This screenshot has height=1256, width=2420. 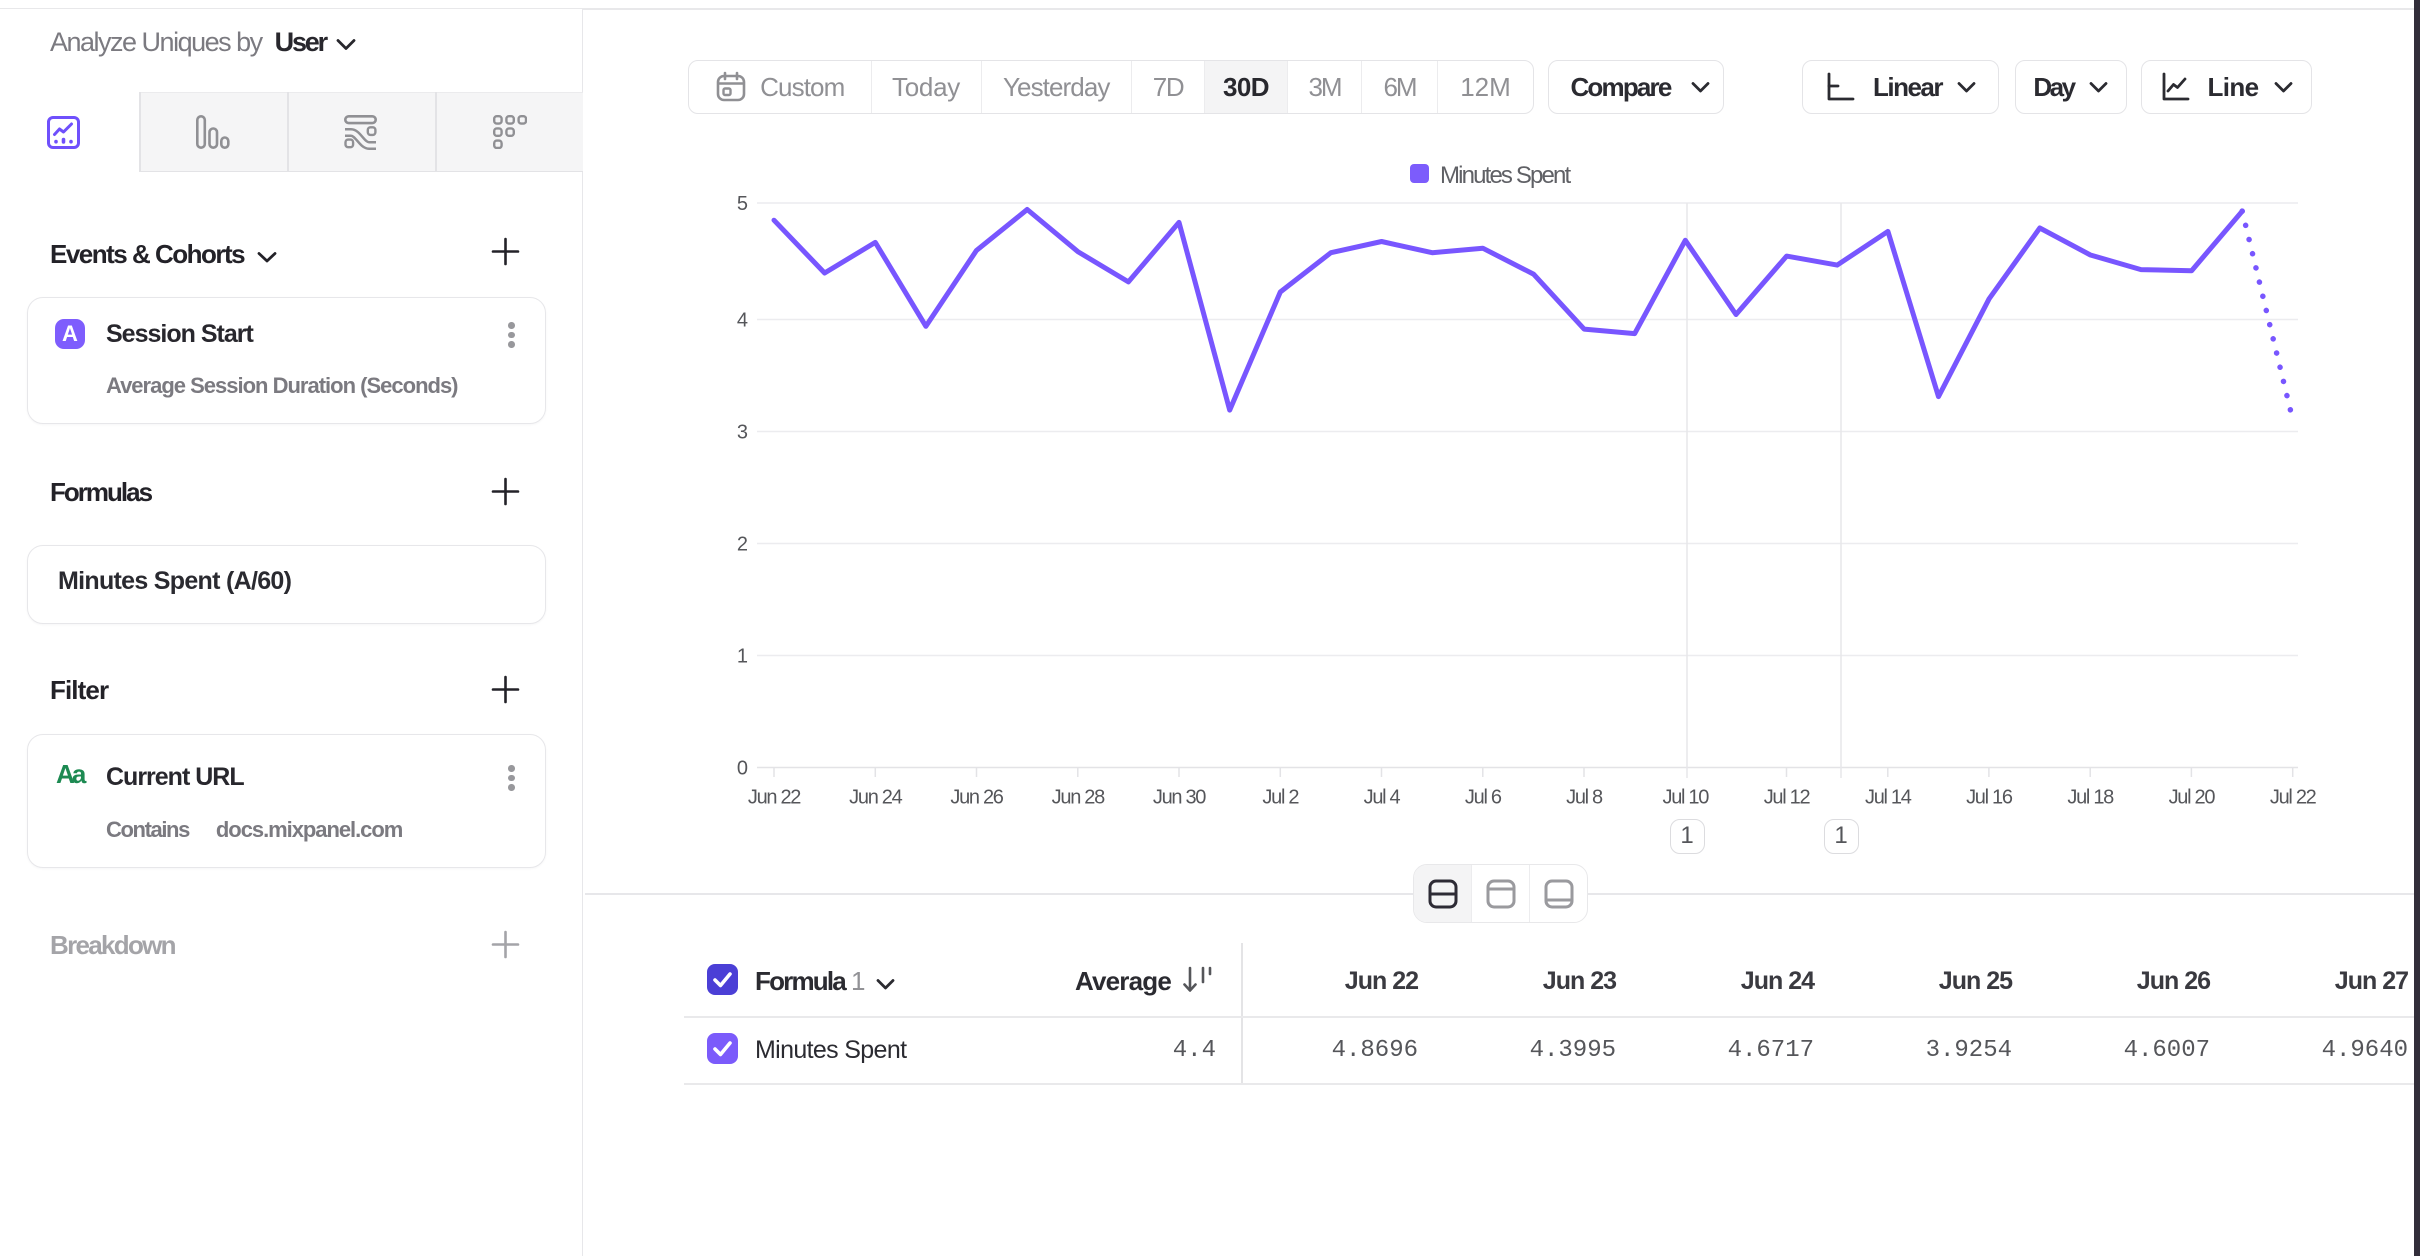 What do you see at coordinates (742, 657) in the screenshot?
I see `svg-text: 1` at bounding box center [742, 657].